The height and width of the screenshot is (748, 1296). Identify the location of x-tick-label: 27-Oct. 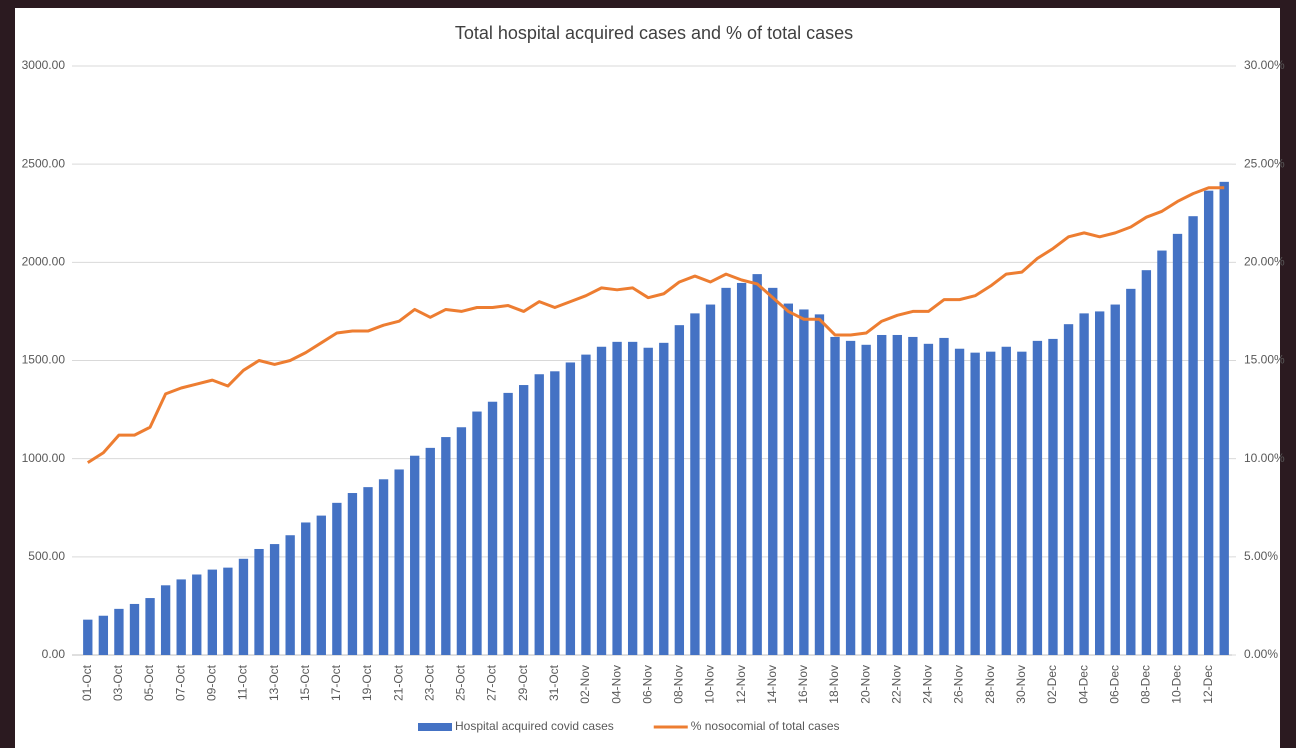
(492, 682).